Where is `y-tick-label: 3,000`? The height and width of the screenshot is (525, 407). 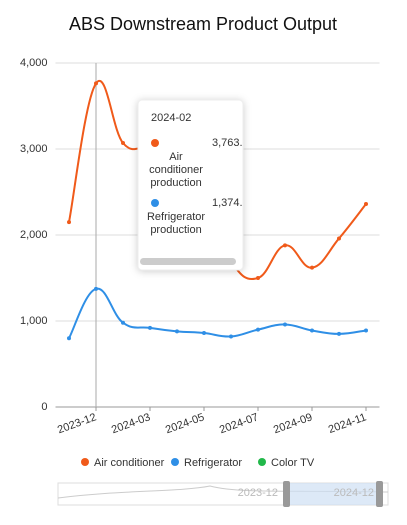
y-tick-label: 3,000 is located at coordinates (34, 149).